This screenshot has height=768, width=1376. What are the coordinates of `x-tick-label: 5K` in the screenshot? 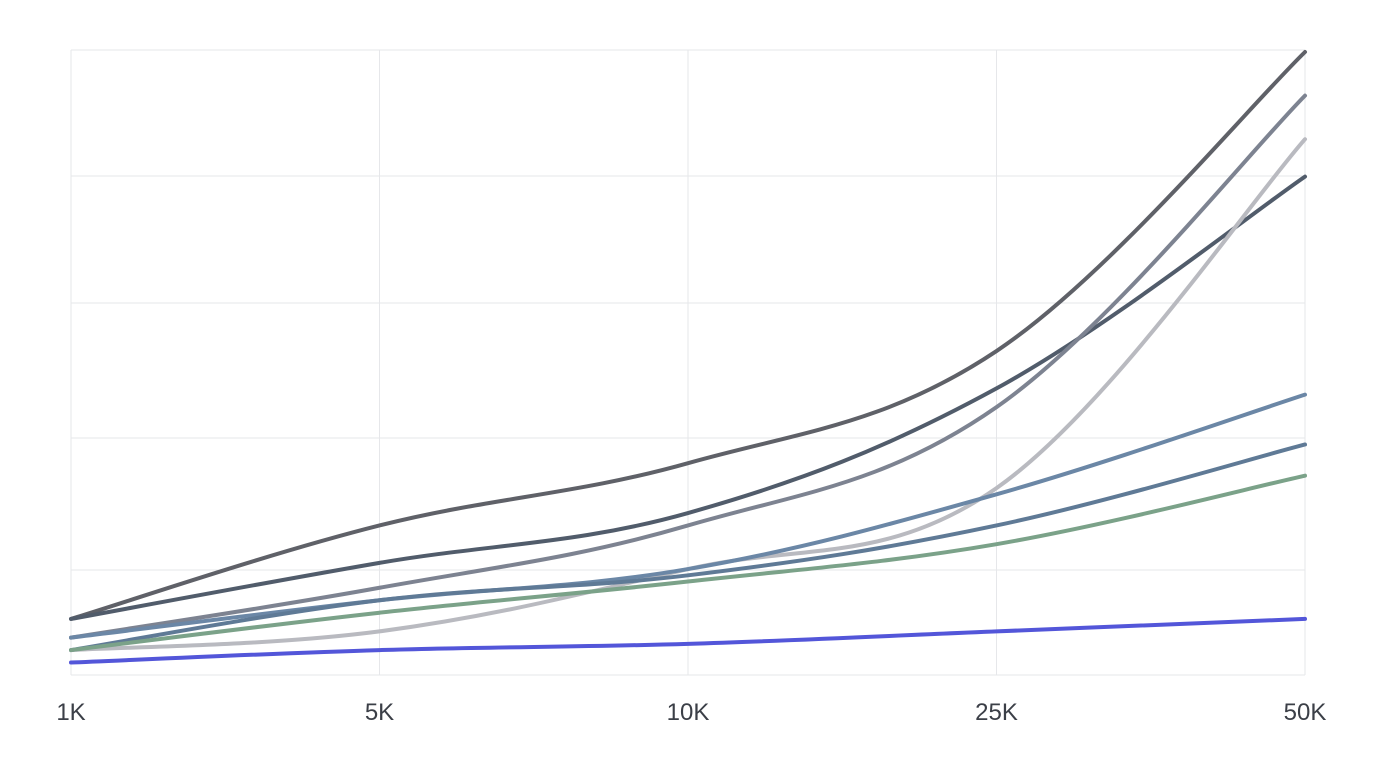 It's located at (379, 712).